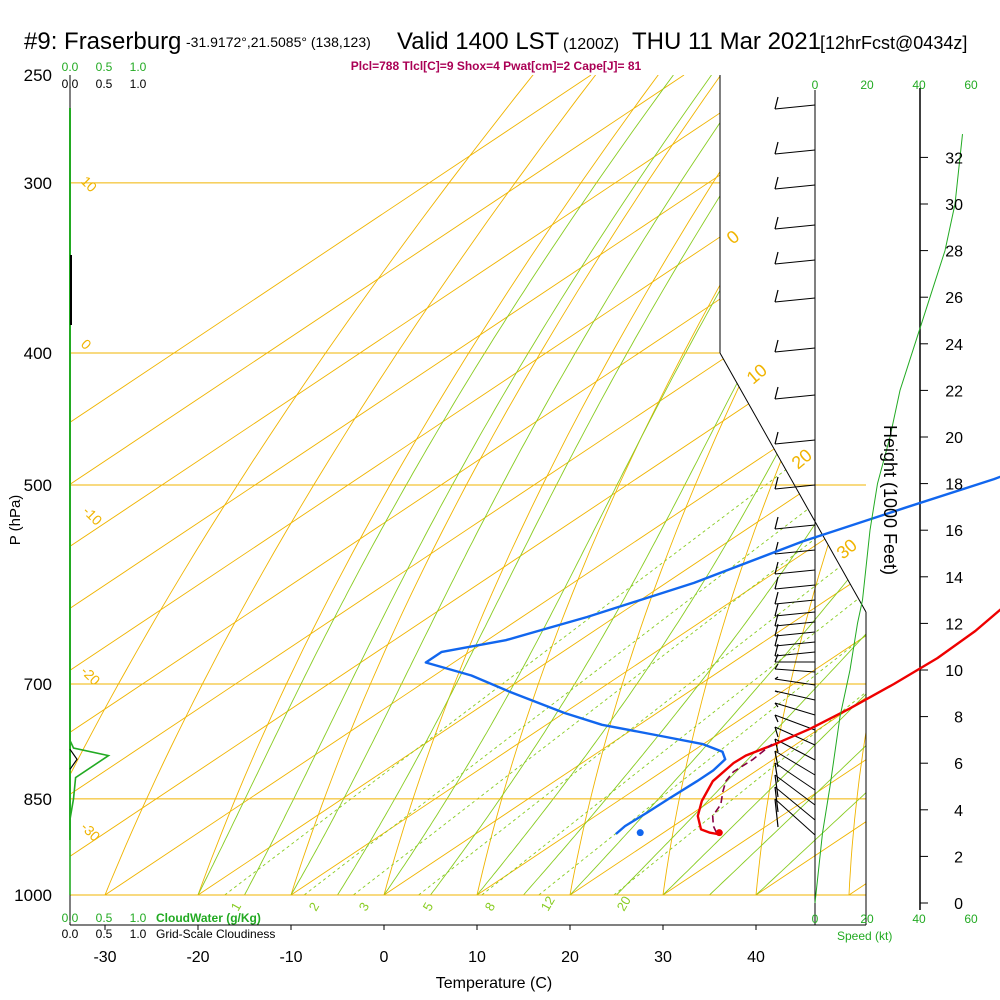 This screenshot has height=1000, width=1000. Describe the element at coordinates (663, 957) in the screenshot. I see `x-tick-label: 30` at that location.